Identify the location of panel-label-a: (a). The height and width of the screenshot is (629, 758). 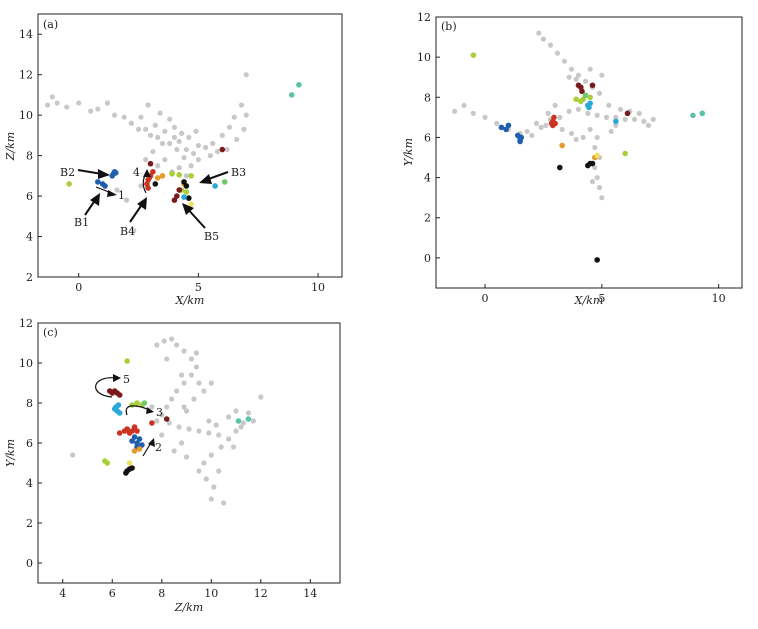
(50, 24).